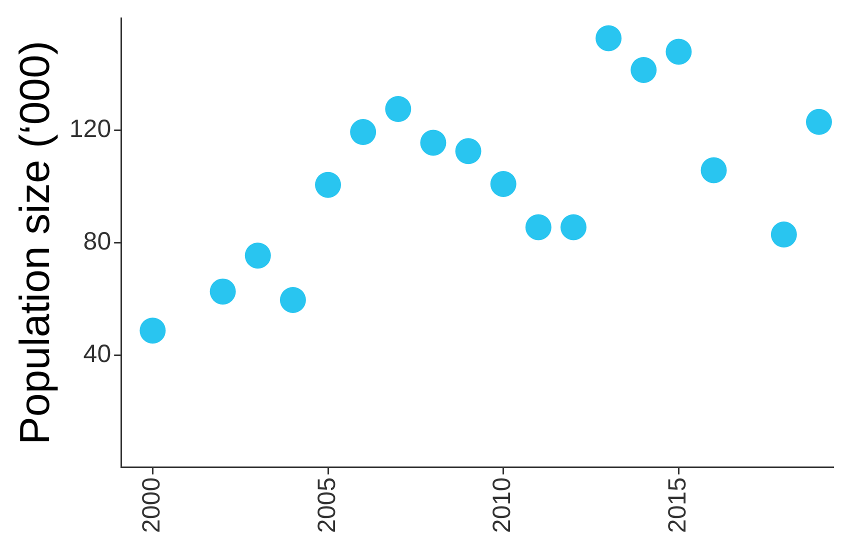 The width and height of the screenshot is (846, 536). Describe the element at coordinates (97, 354) in the screenshot. I see `y-tick-label: 40` at that location.